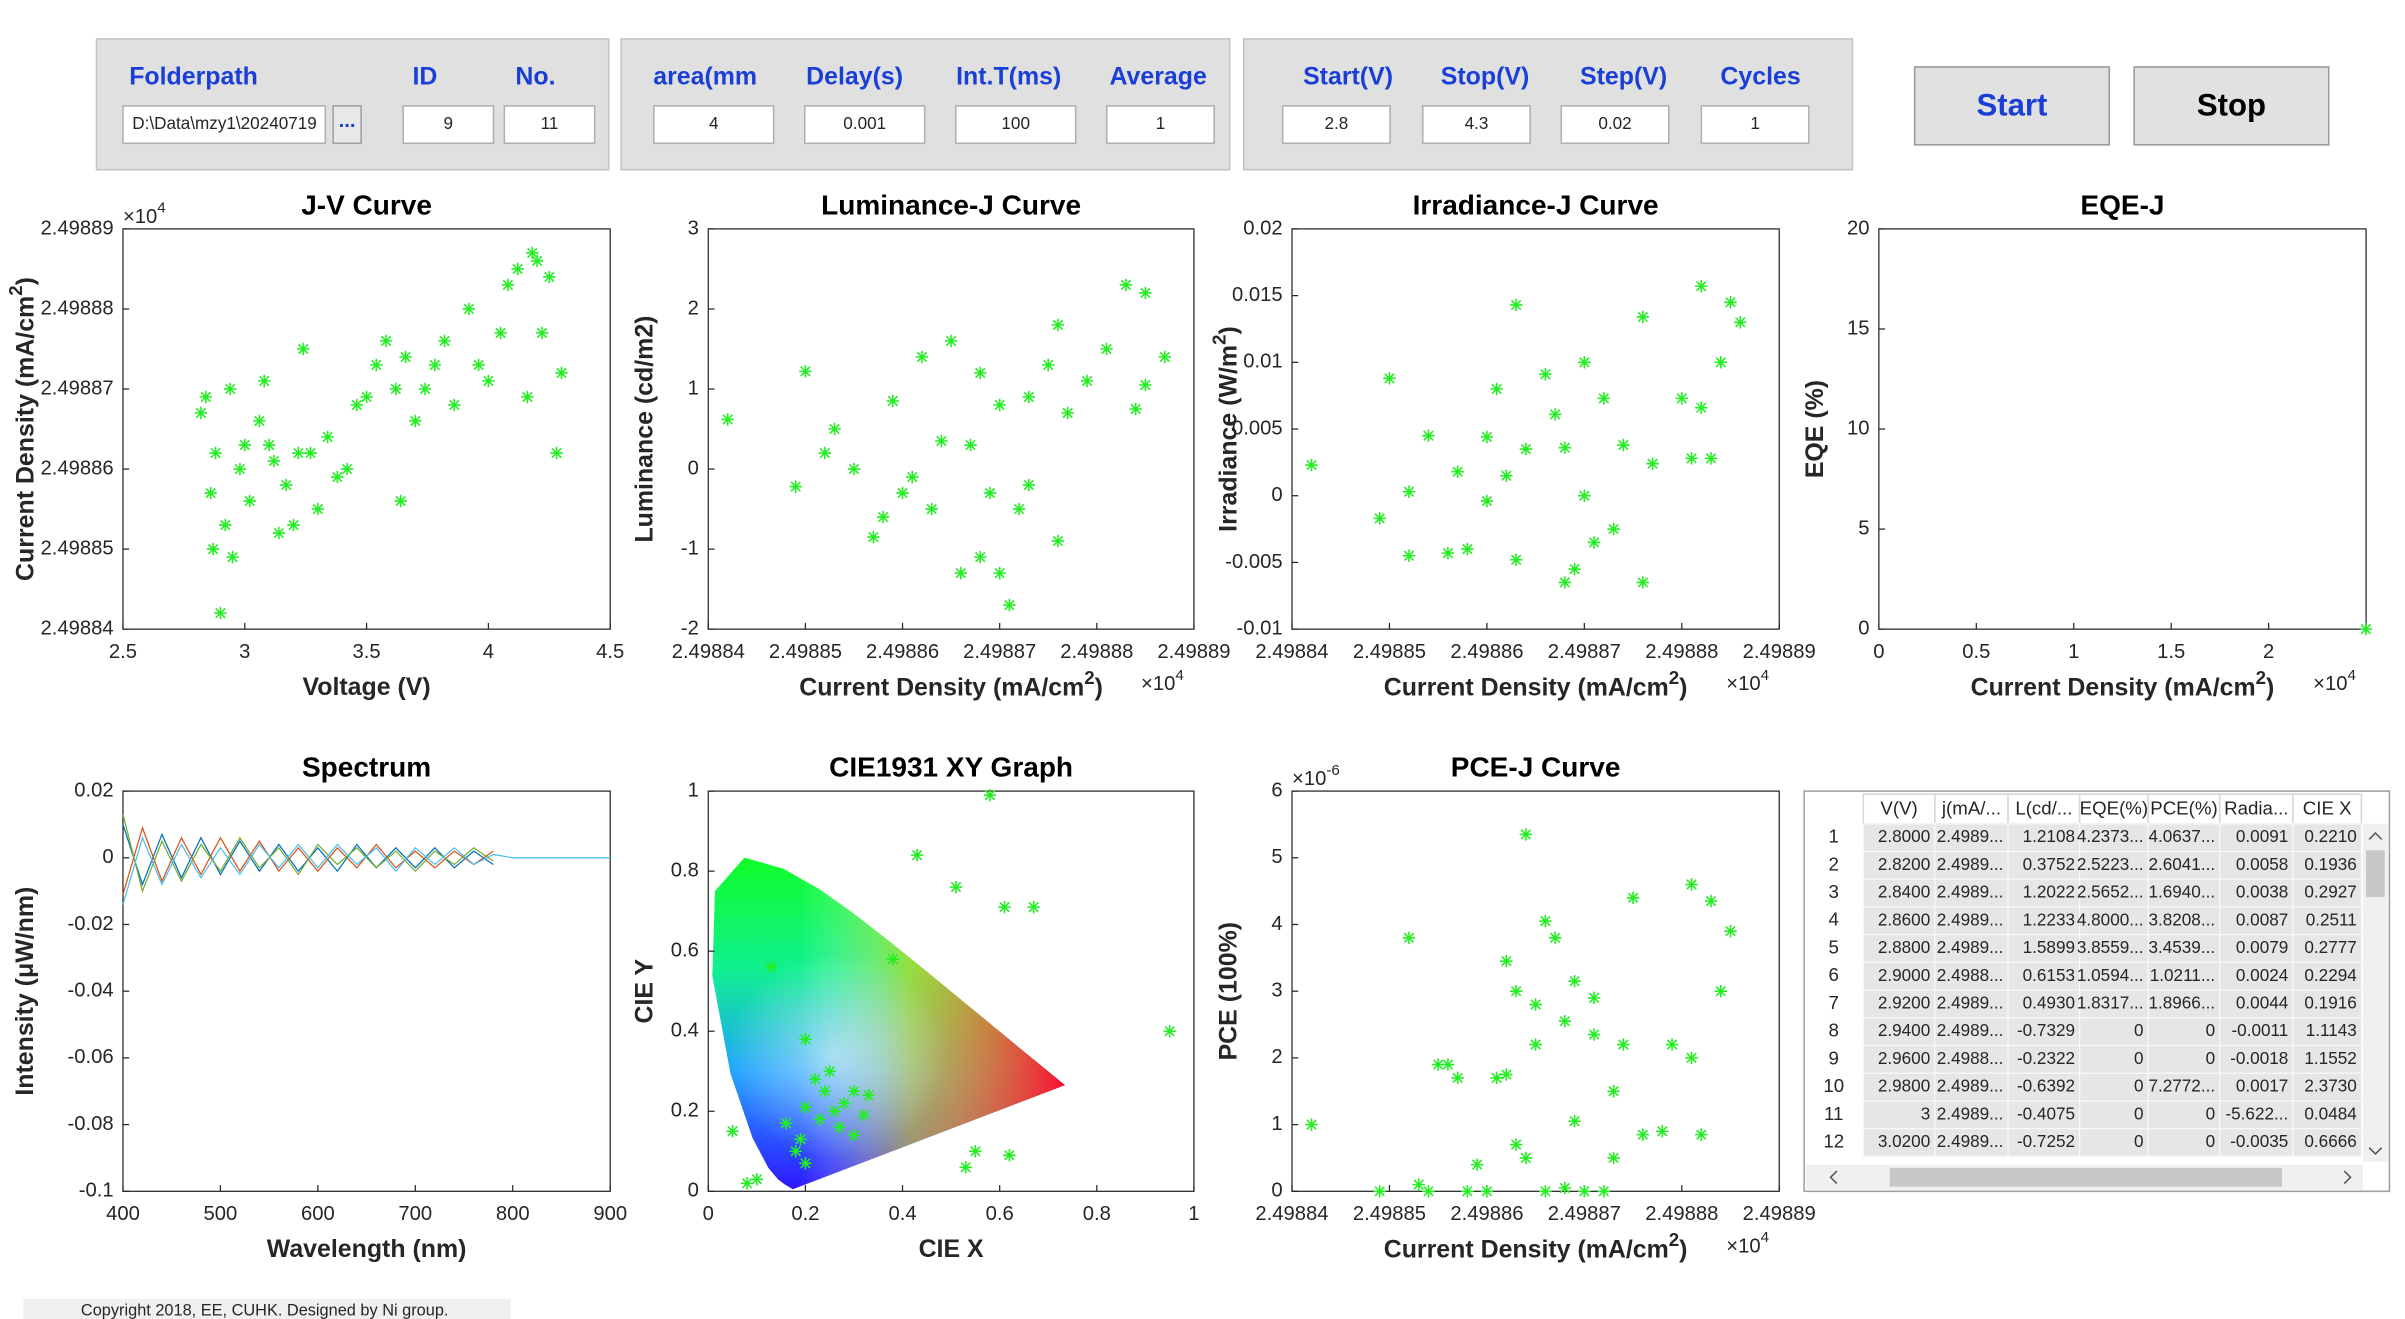  I want to click on table-row-label: 5, so click(1834, 946).